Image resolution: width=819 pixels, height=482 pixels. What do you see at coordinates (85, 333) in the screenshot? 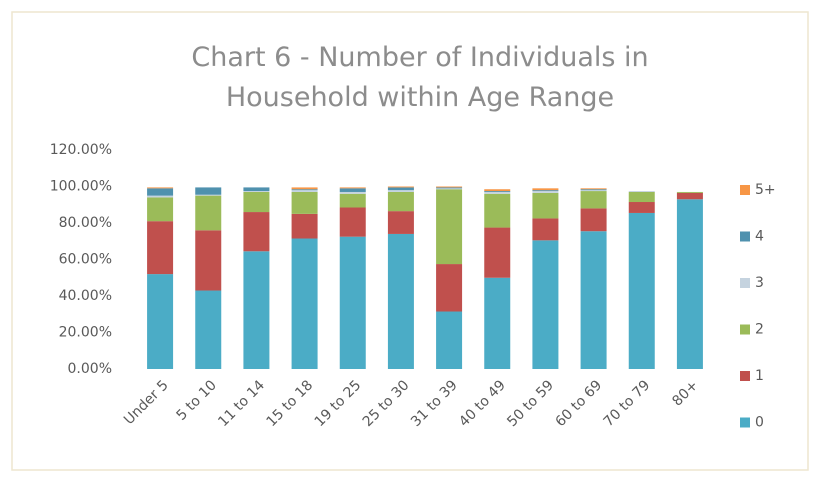
I see `y-tick-label: 20.00%` at bounding box center [85, 333].